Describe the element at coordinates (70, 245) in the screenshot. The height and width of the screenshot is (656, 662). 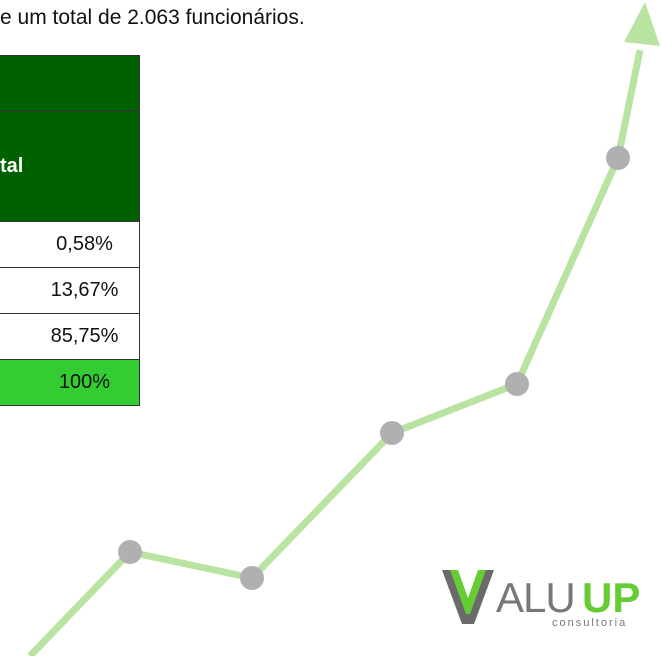
I see `cell: 0,58%` at that location.